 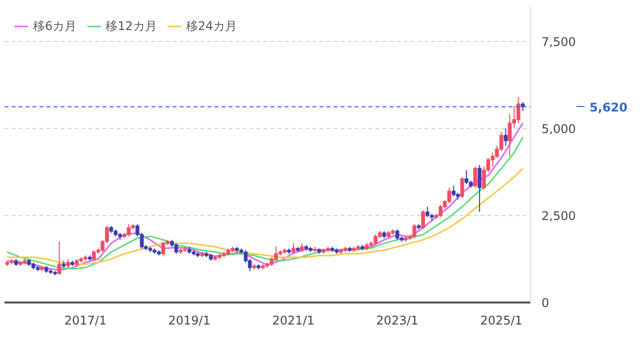 I want to click on y-tick-label: 0, so click(x=546, y=303).